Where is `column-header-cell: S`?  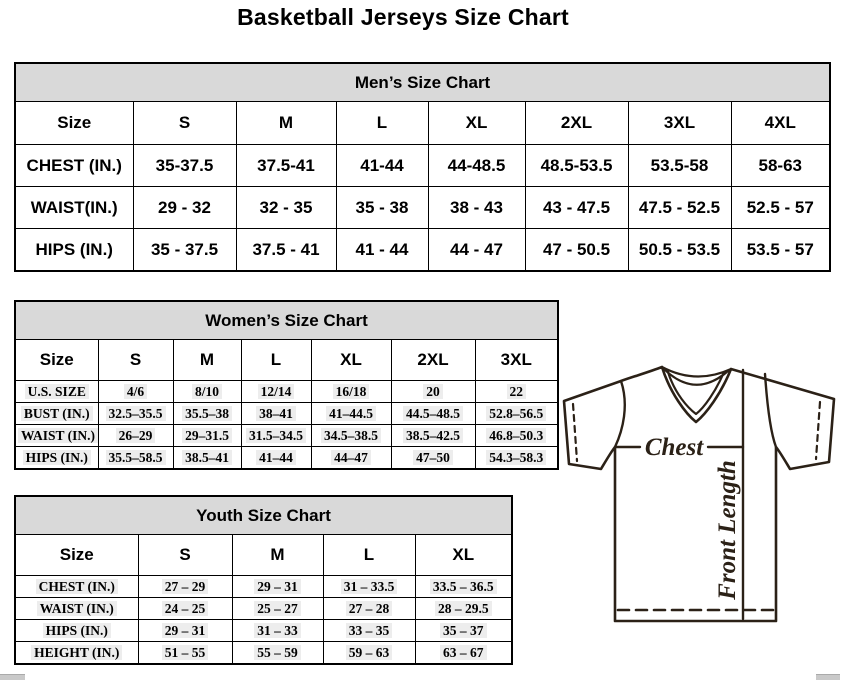 column-header-cell: S is located at coordinates (184, 123).